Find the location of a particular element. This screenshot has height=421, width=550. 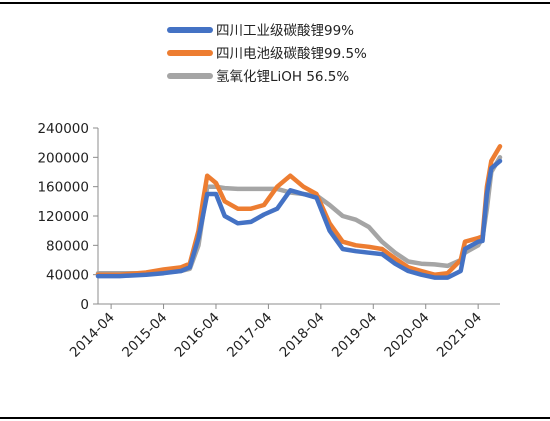

y-tick-label: 40000 is located at coordinates (67, 276).